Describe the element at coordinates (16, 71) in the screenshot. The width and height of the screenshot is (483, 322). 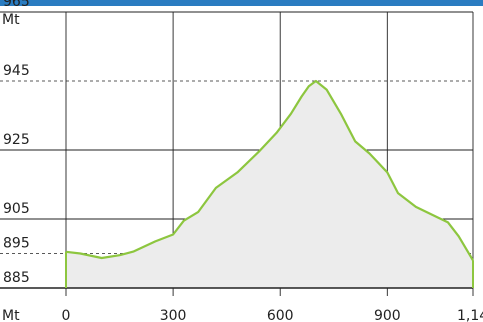
I see `y-tick-label: 945` at that location.